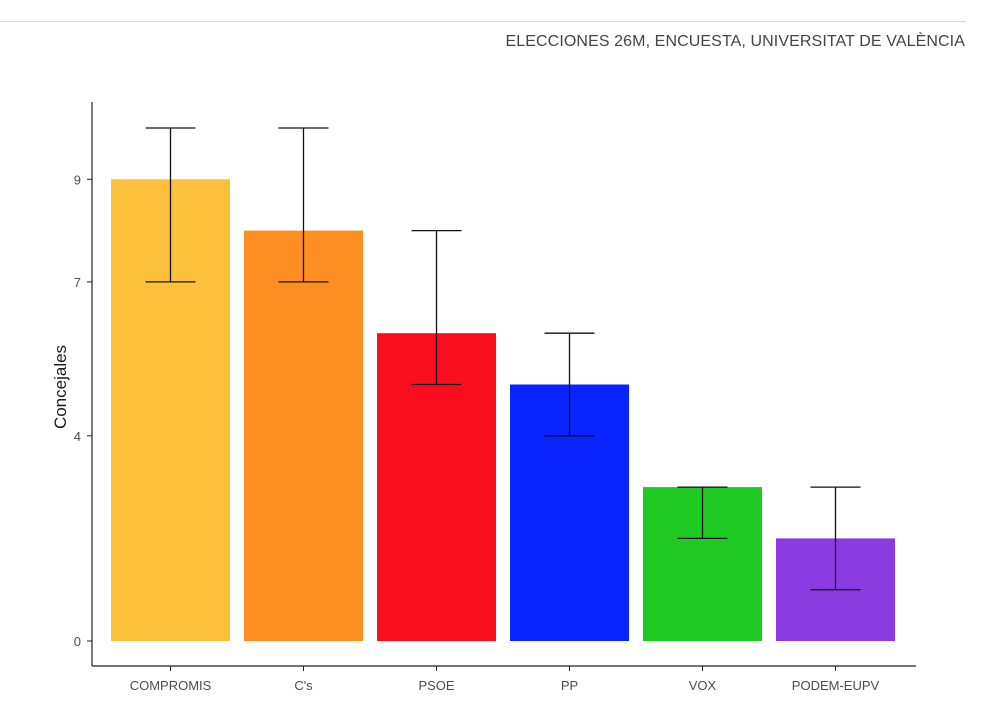 The image size is (996, 718). What do you see at coordinates (483, 21) in the screenshot?
I see `header-divider` at bounding box center [483, 21].